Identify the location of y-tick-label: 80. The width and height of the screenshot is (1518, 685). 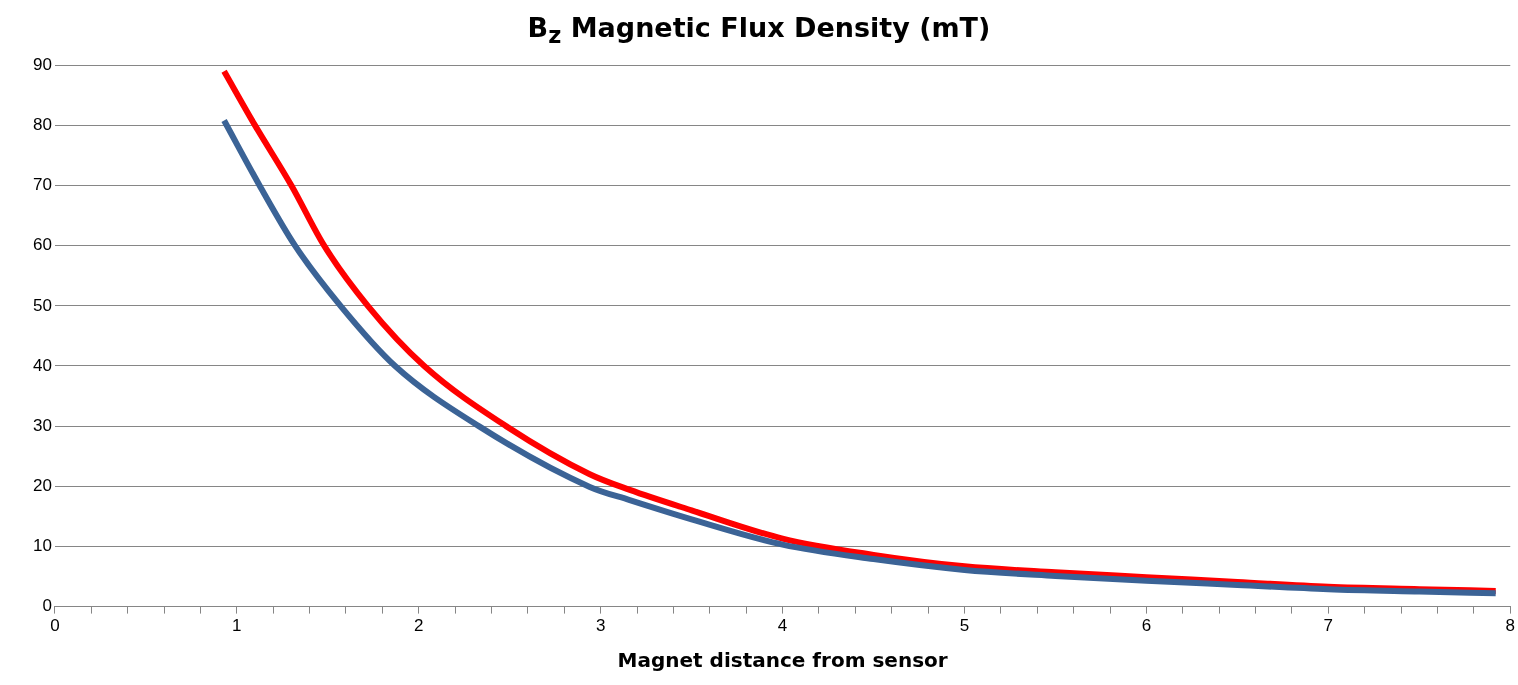
(42, 125).